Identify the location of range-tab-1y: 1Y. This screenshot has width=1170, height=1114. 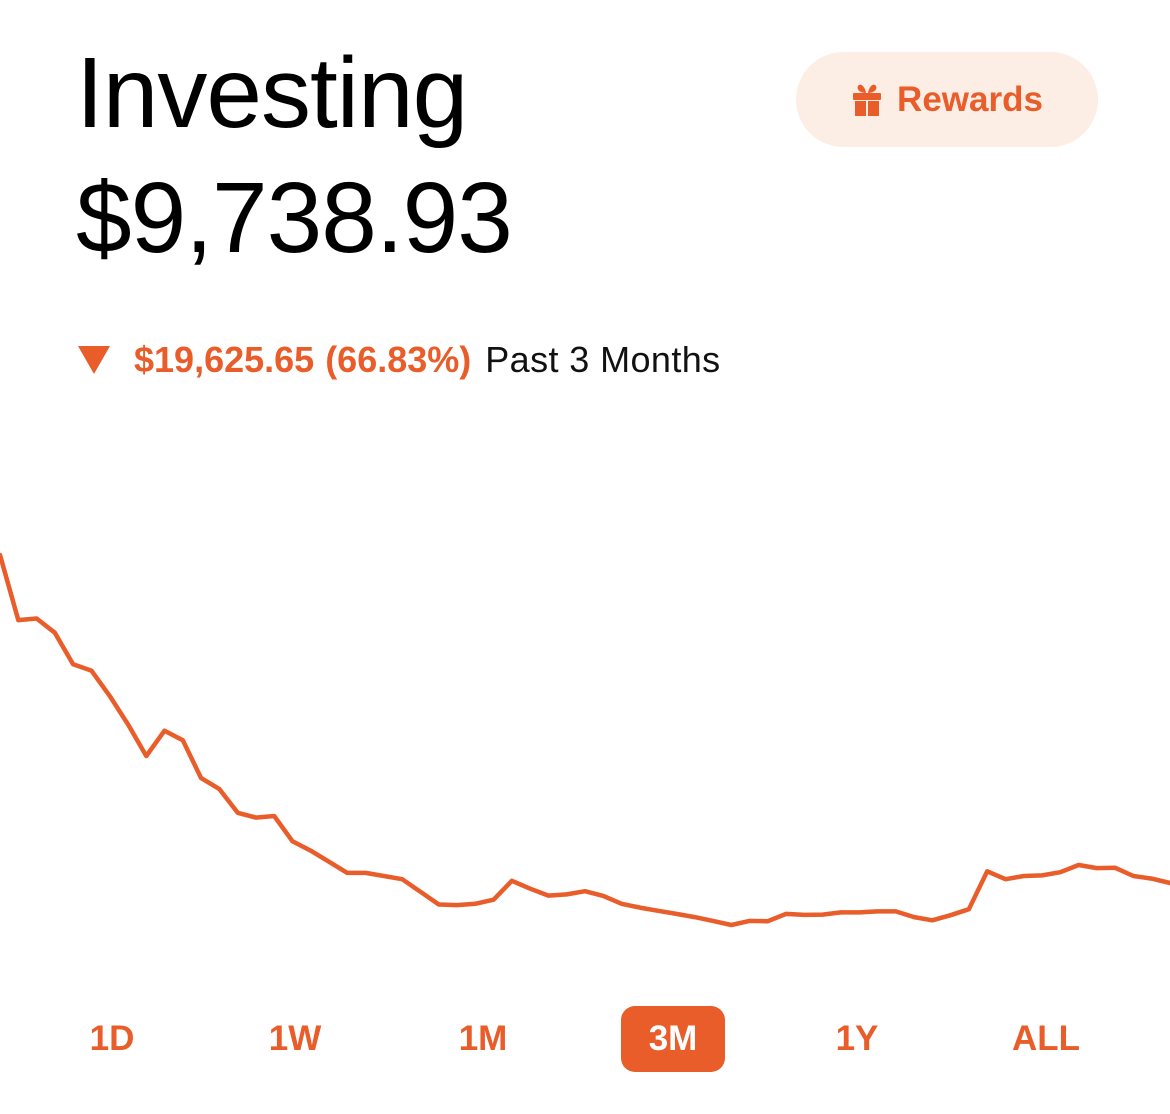
(857, 1038).